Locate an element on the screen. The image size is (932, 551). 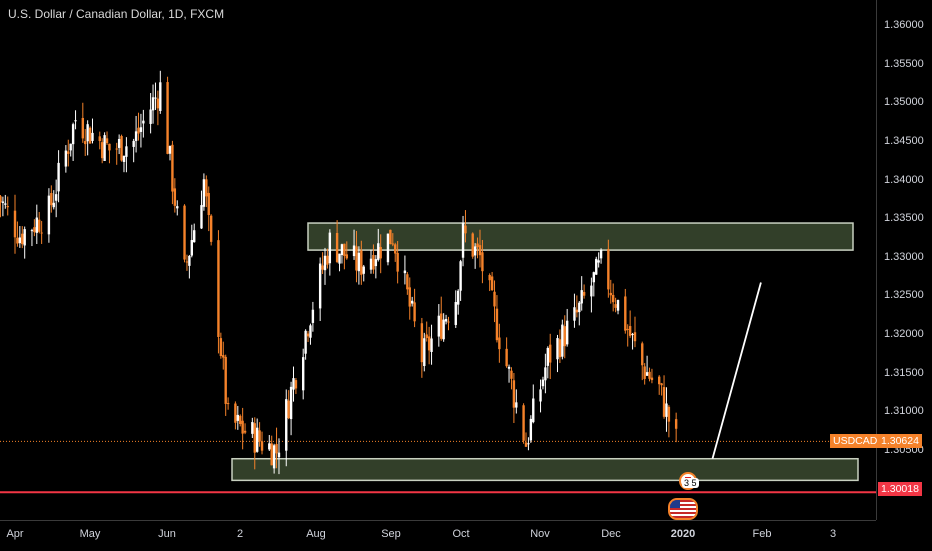
last-price-label: 1.30624 is located at coordinates (900, 441).